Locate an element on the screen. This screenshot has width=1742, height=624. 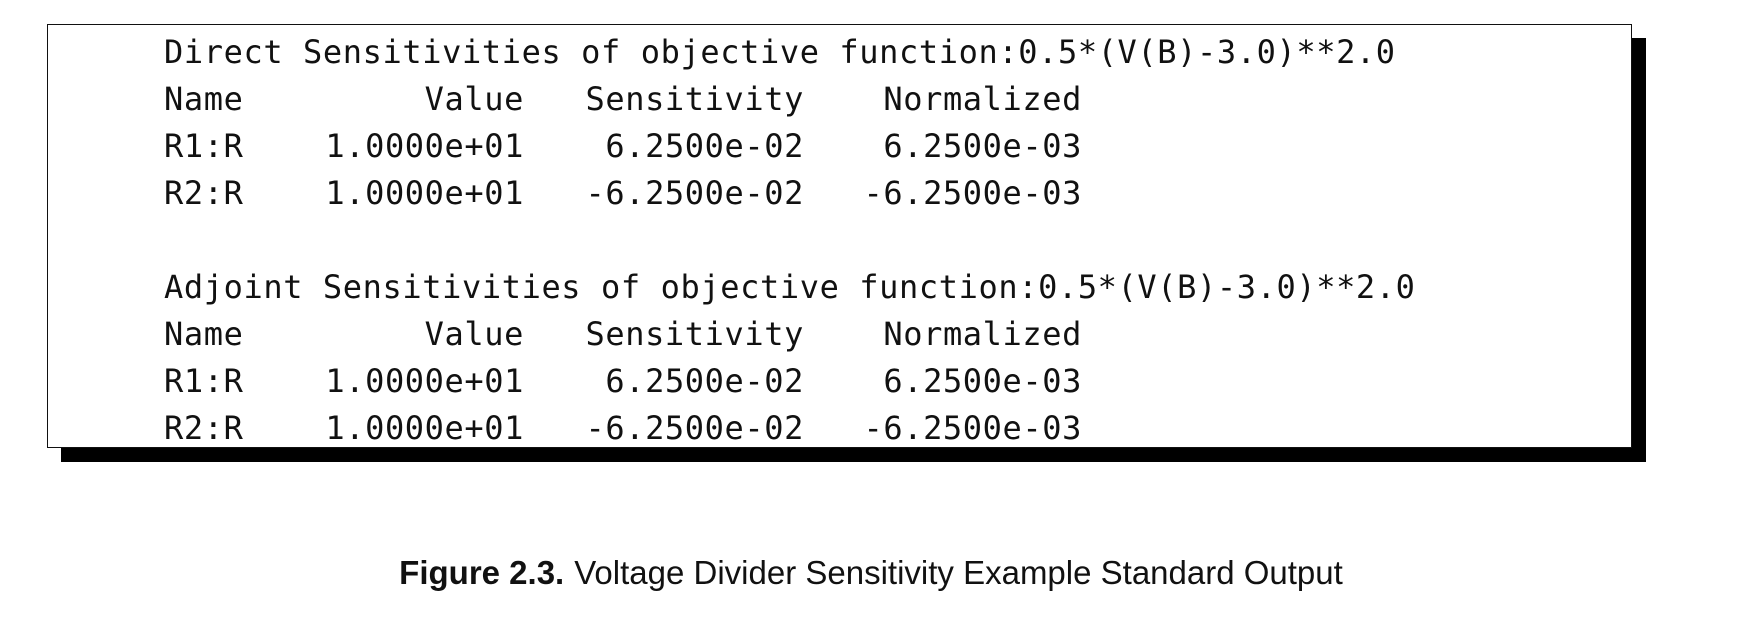
figure-label: Figure 2.3. is located at coordinates (482, 572).